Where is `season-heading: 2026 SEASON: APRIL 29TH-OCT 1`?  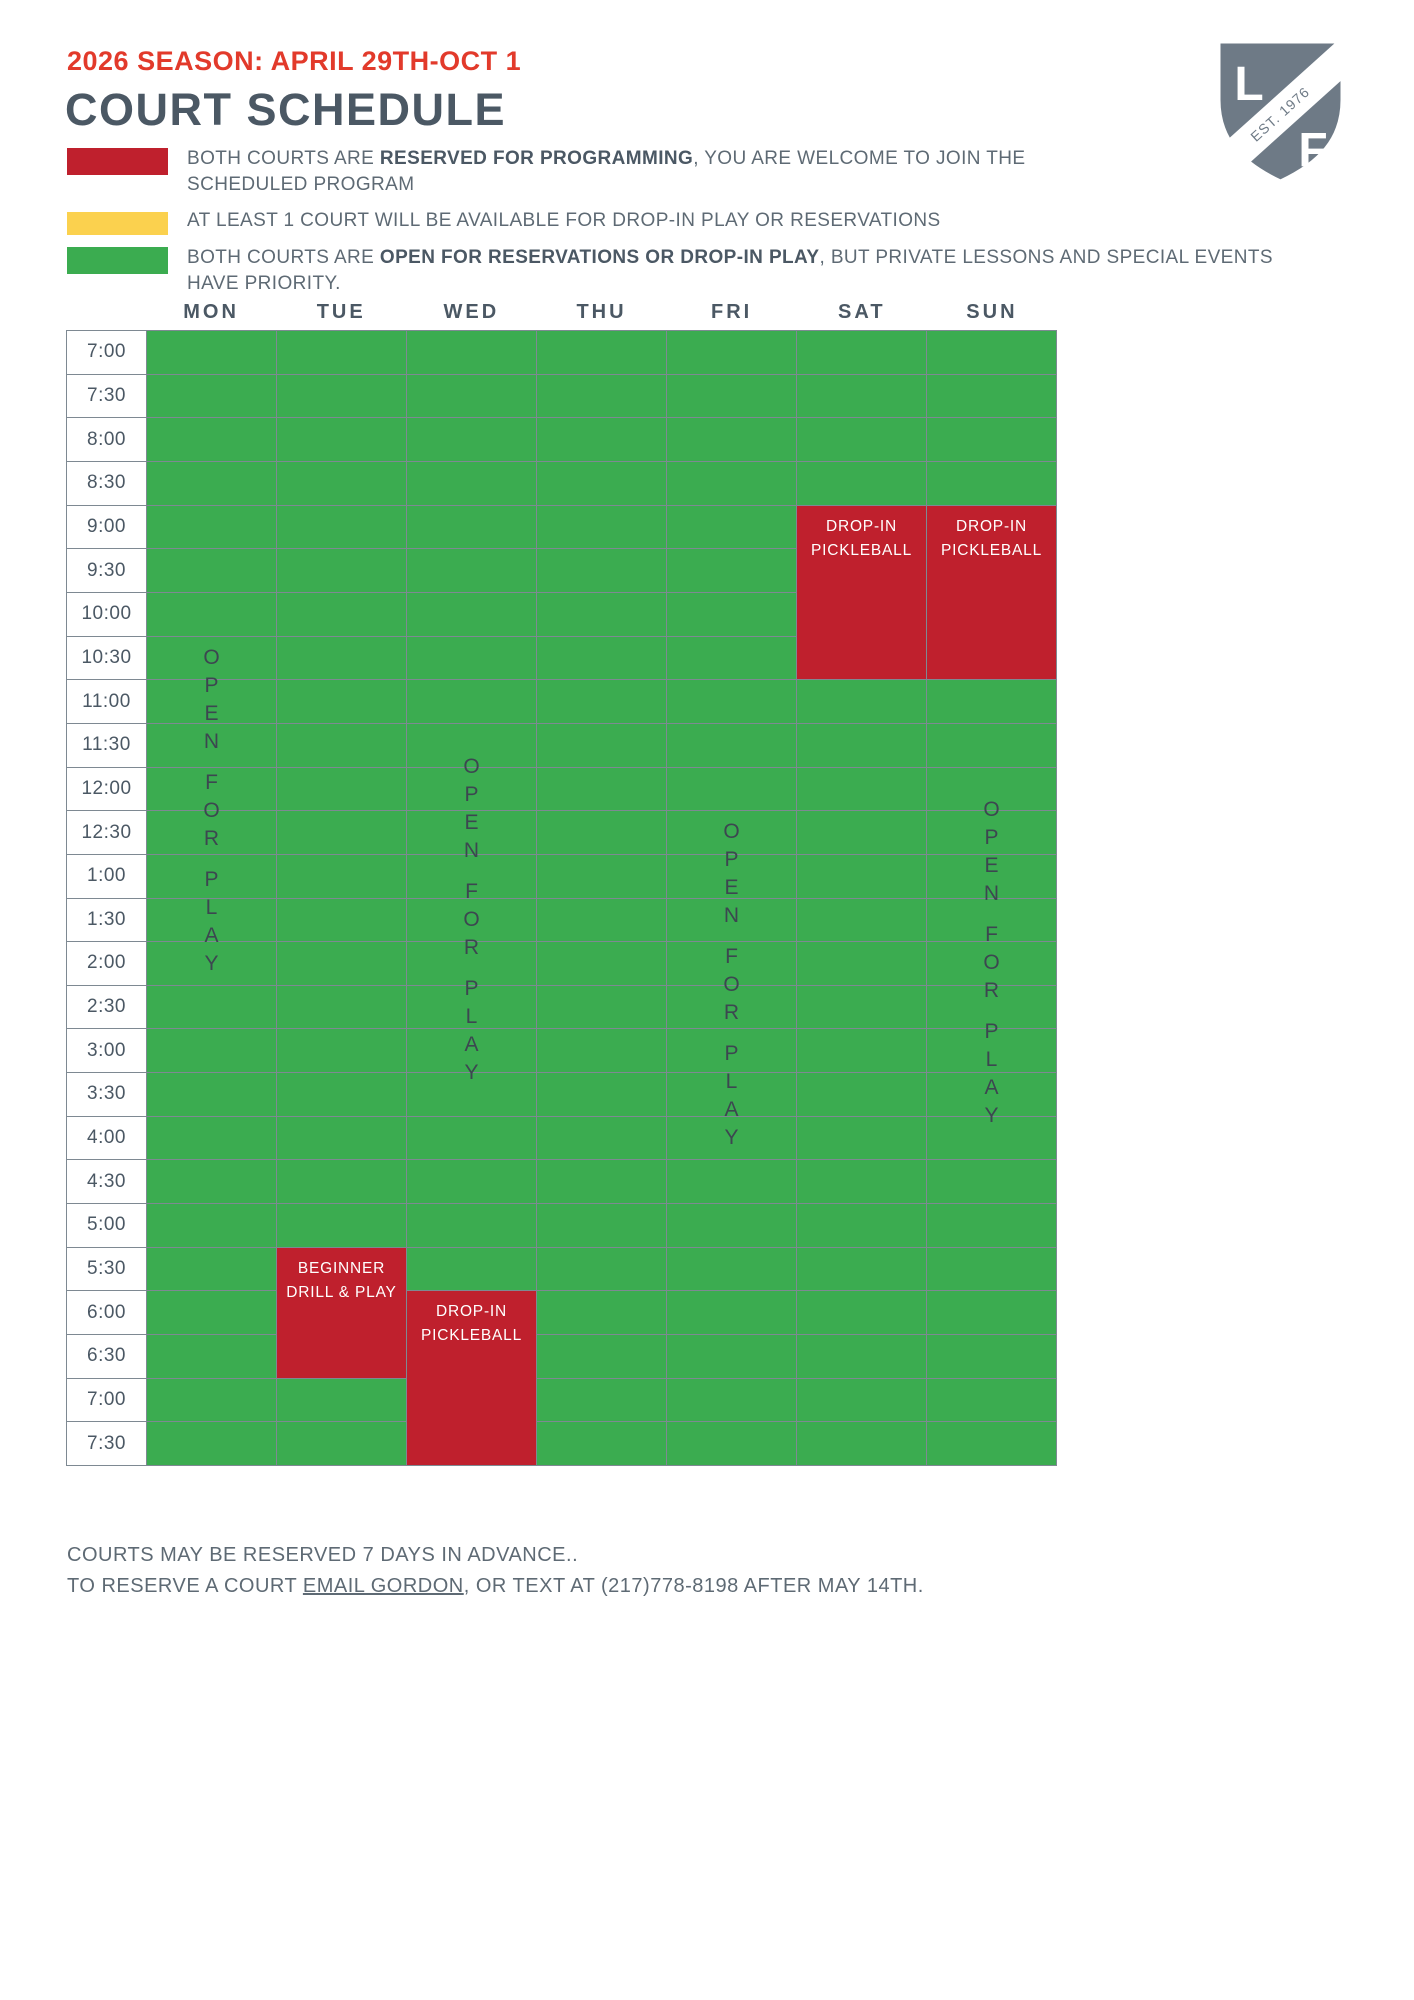
season-heading: 2026 SEASON: APRIL 29TH-OCT 1 is located at coordinates (294, 61).